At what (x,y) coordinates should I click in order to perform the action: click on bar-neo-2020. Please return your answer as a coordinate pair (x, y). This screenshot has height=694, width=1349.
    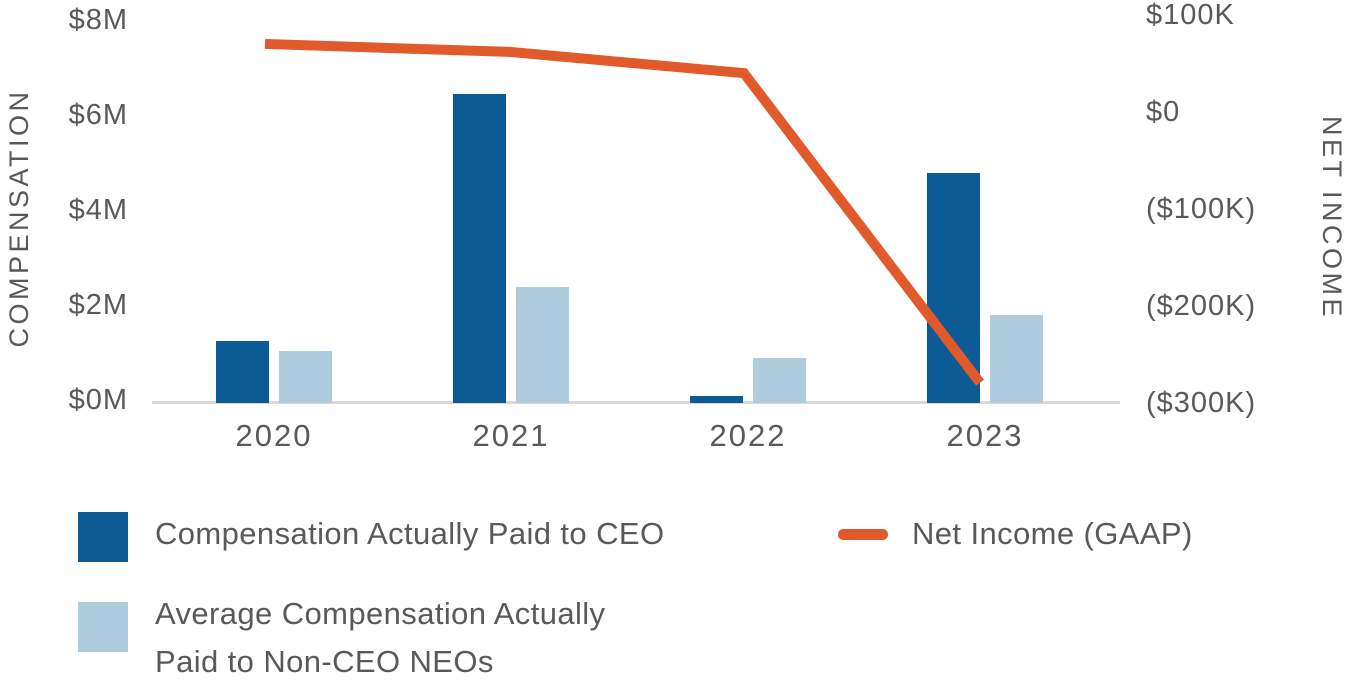
    Looking at the image, I should click on (305, 376).